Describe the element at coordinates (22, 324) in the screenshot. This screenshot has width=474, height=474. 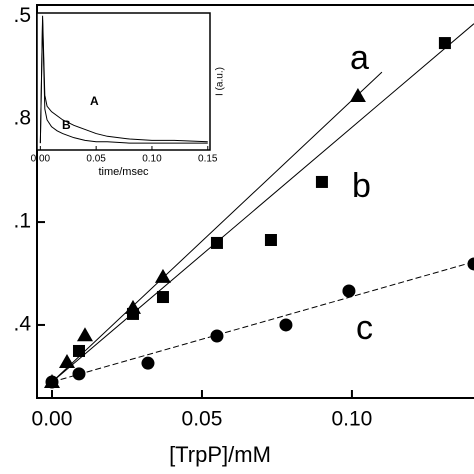
I see `y-tick-label: .4` at that location.